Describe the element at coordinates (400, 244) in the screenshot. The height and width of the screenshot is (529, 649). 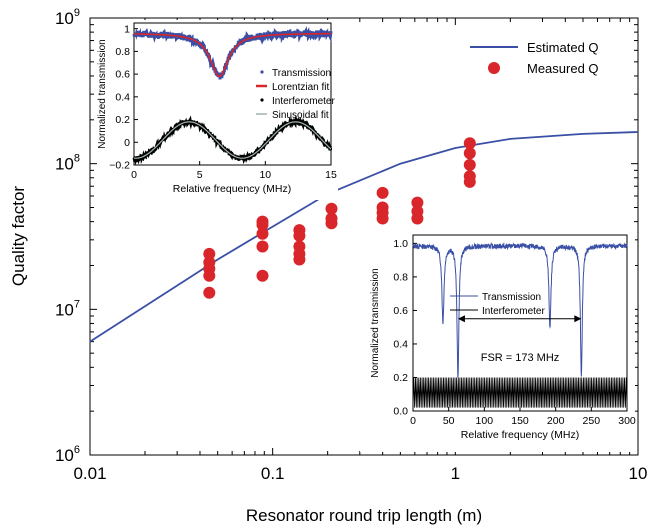
I see `inset2-y-tick-label: 1.0` at that location.